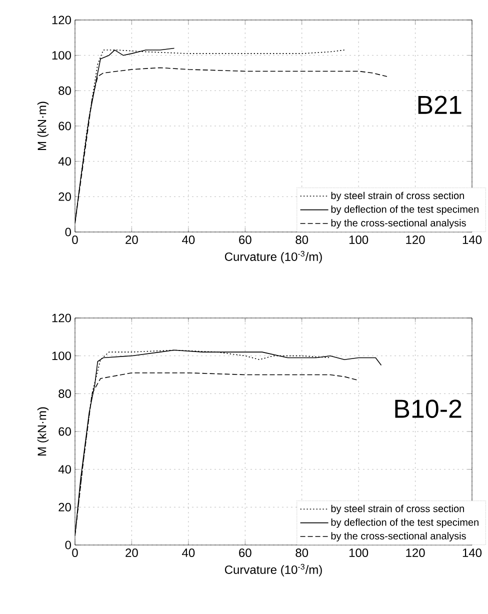 The width and height of the screenshot is (488, 614). Describe the element at coordinates (440, 105) in the screenshot. I see `annotation: B21` at that location.